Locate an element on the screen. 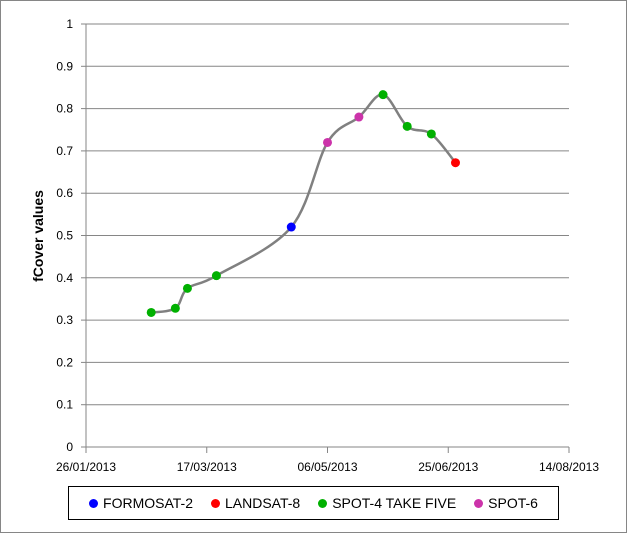  legend-label: FORMOSAT-2 is located at coordinates (148, 503).